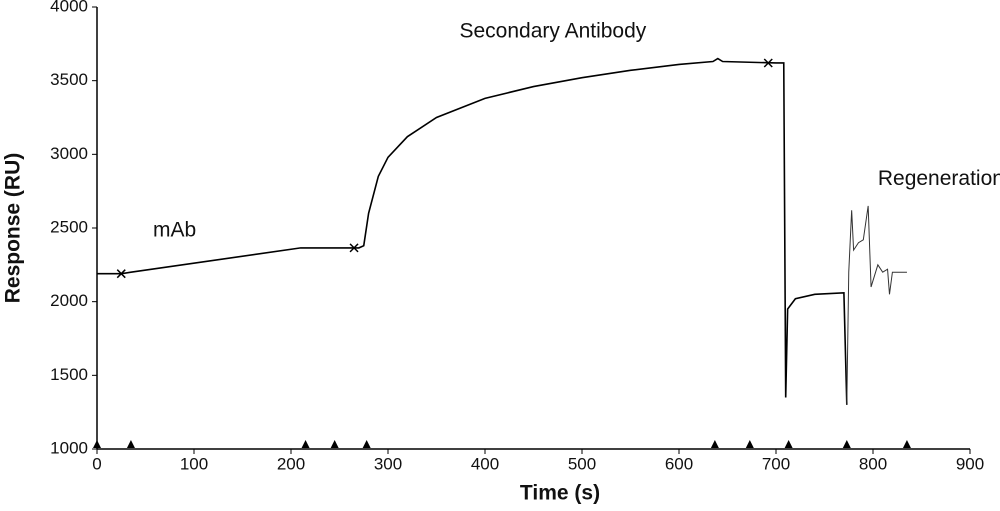  Describe the element at coordinates (69, 153) in the screenshot. I see `y-tick-label: 3000` at that location.